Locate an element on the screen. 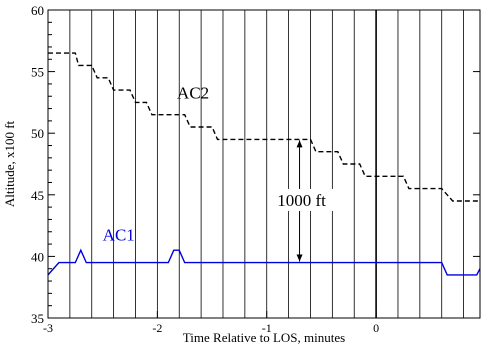 This screenshot has height=347, width=481. x-tick-label: 0 is located at coordinates (376, 328).